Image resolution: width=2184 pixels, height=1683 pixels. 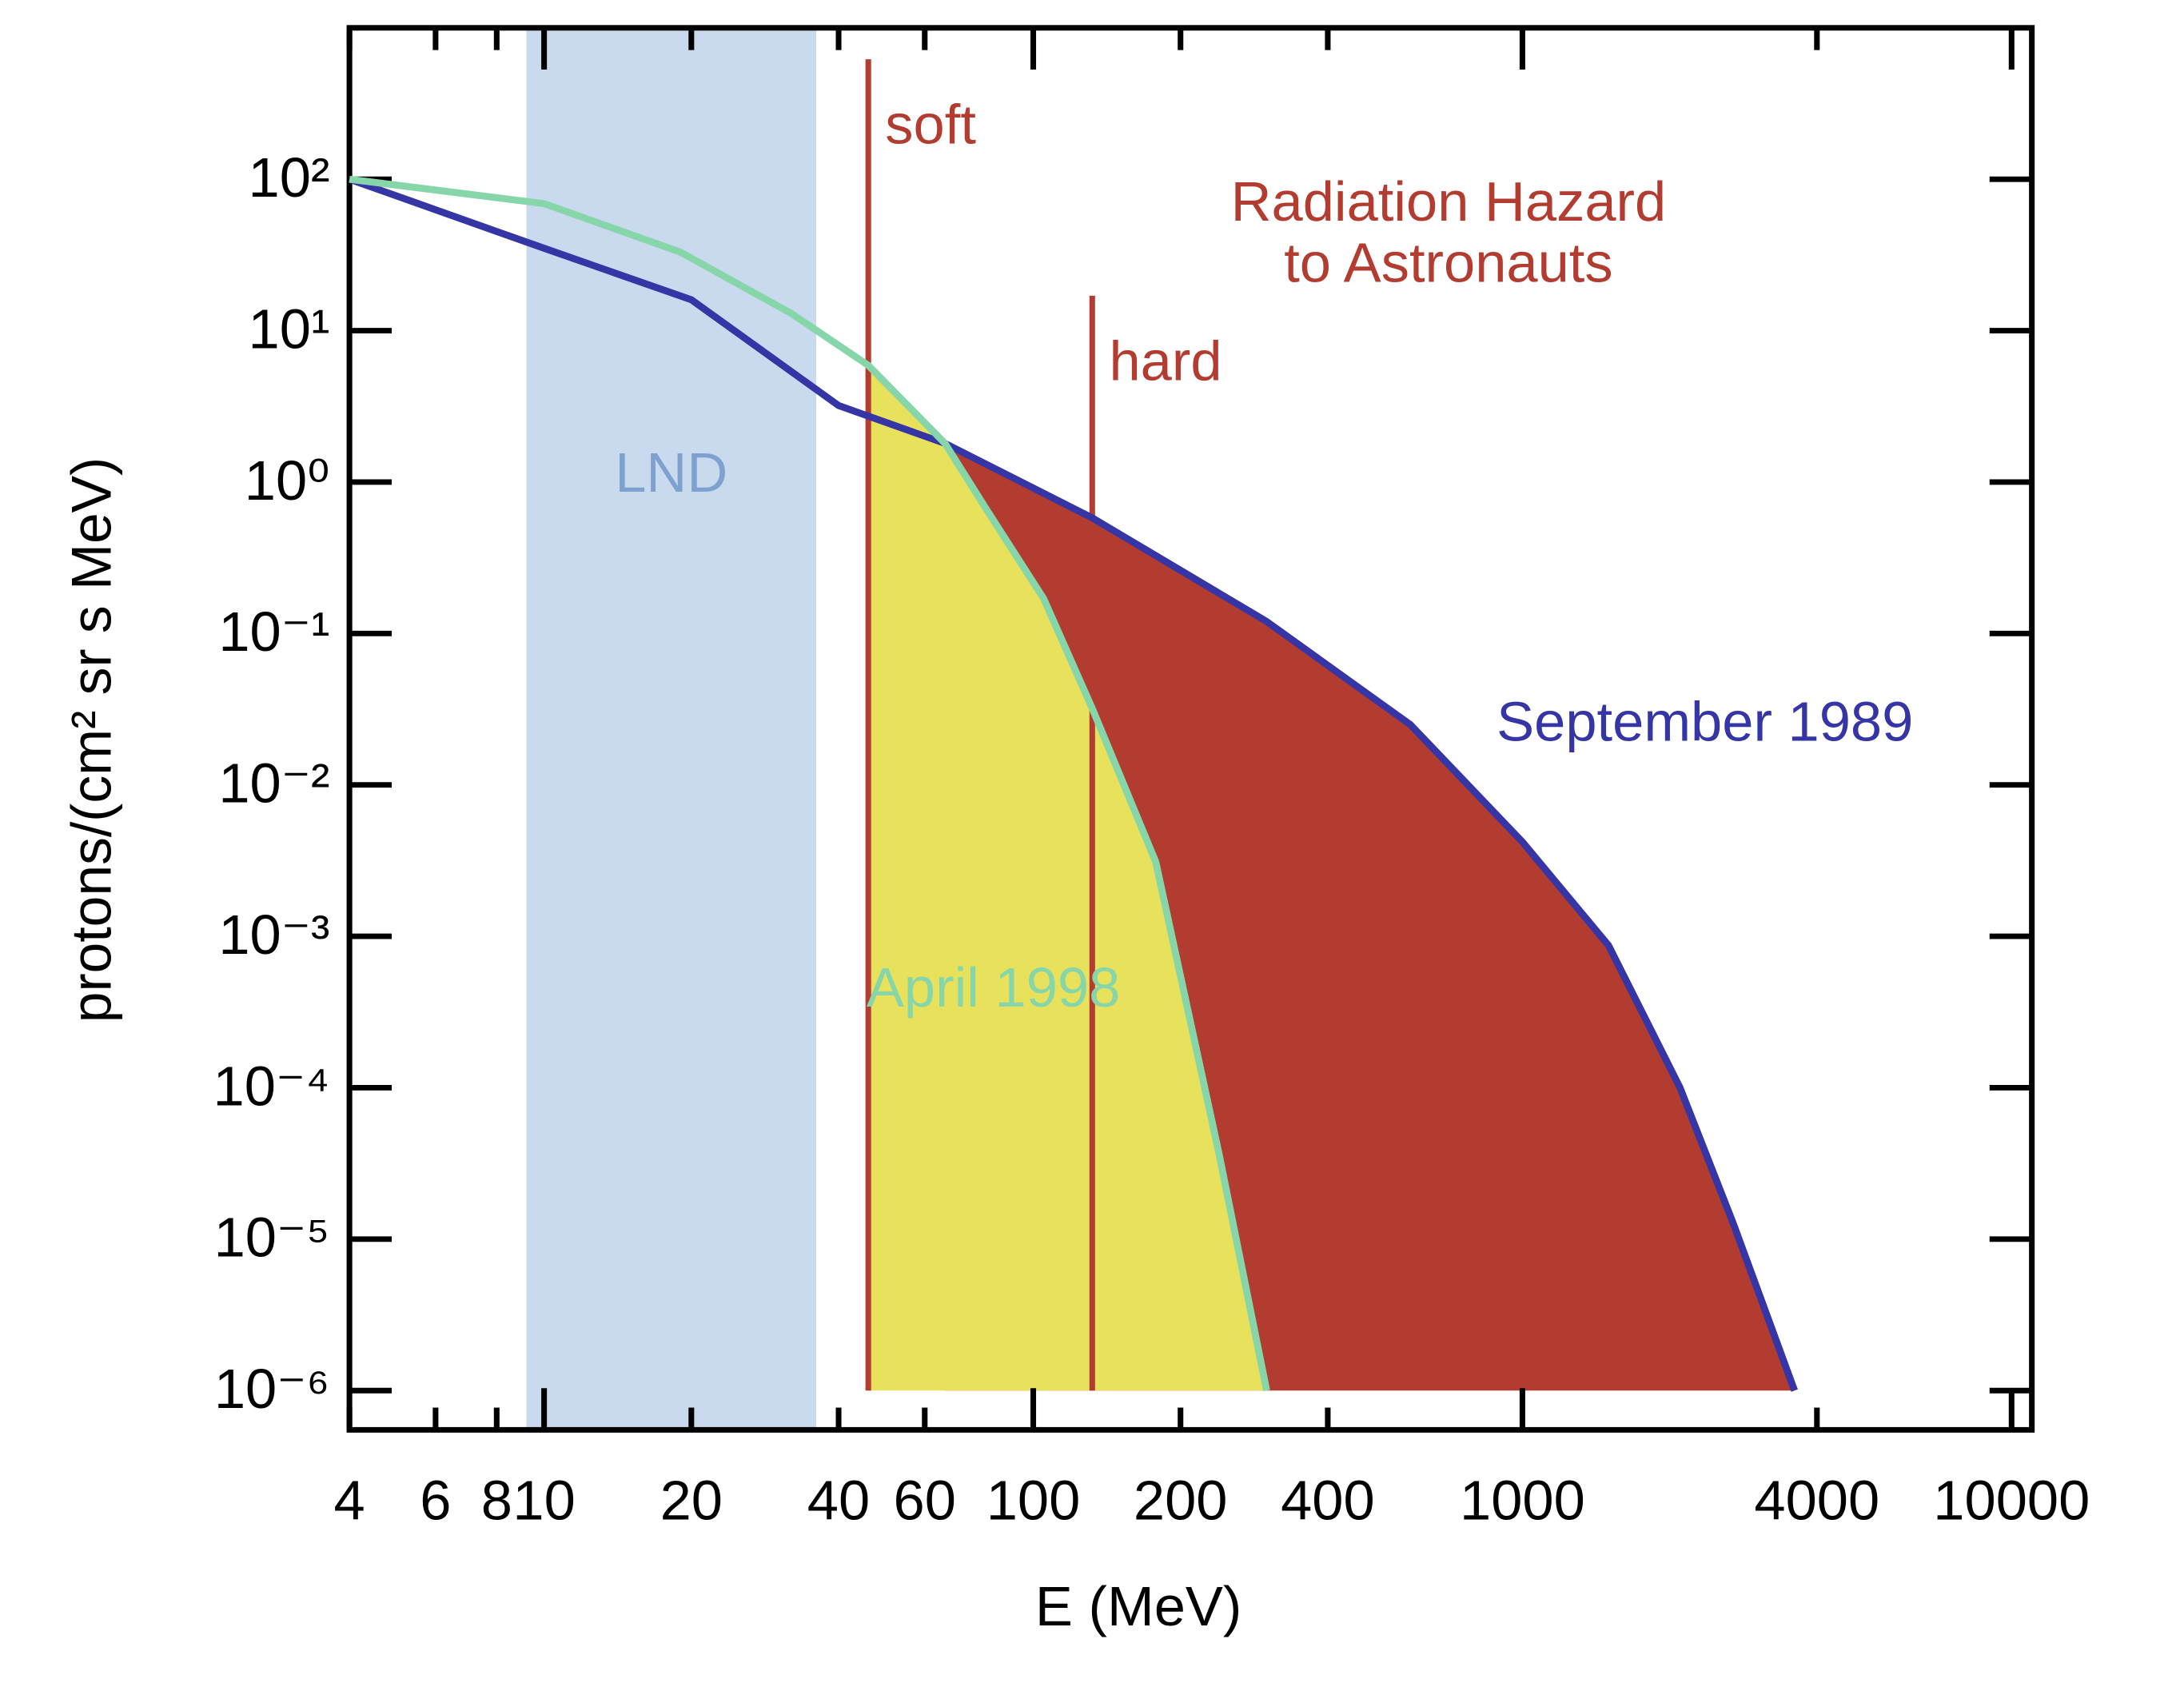 I want to click on x-tick-label: 8, so click(x=496, y=1500).